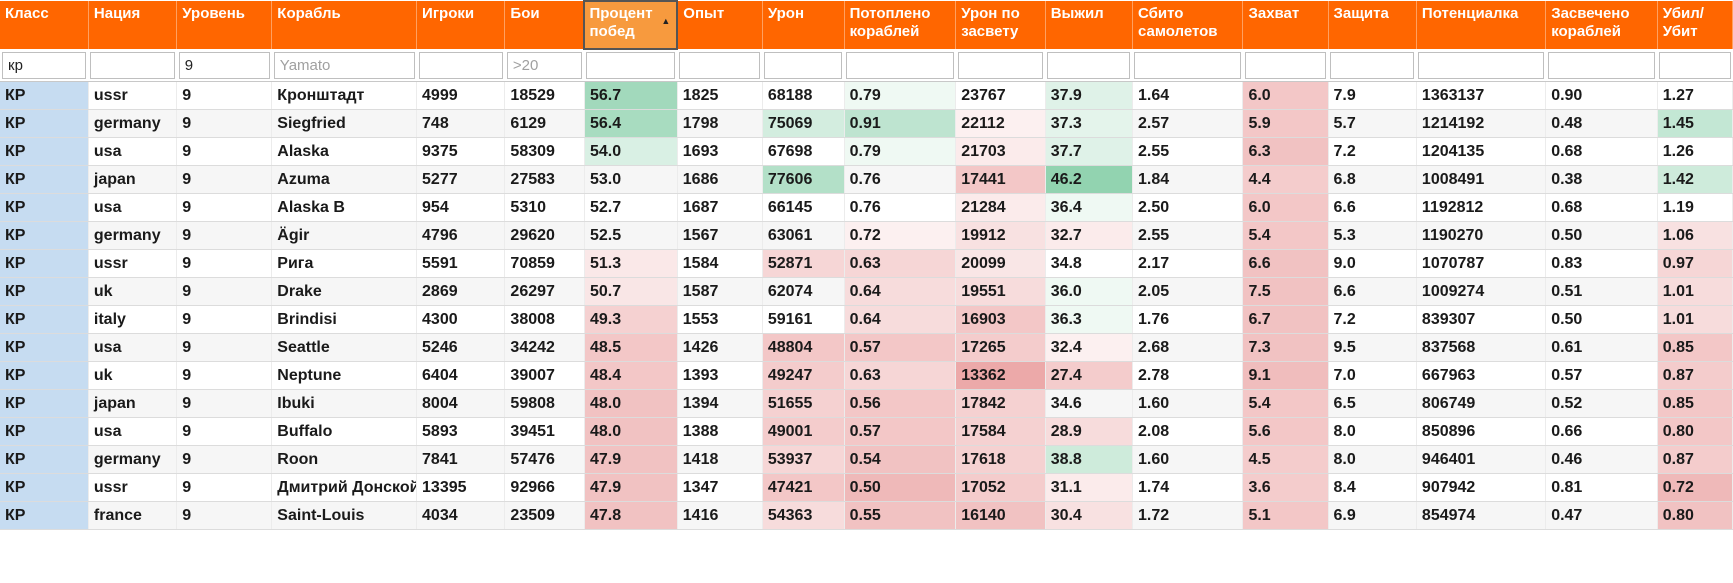  What do you see at coordinates (900, 403) in the screenshot?
I see `cell-kills: 0.56` at bounding box center [900, 403].